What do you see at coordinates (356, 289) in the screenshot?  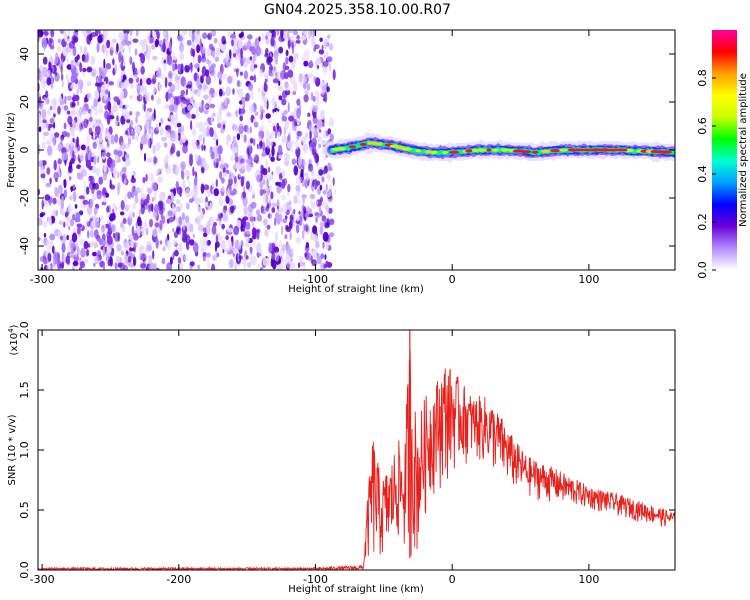 I see `spectrogram-x-axis-label: Height of straight line (km)` at bounding box center [356, 289].